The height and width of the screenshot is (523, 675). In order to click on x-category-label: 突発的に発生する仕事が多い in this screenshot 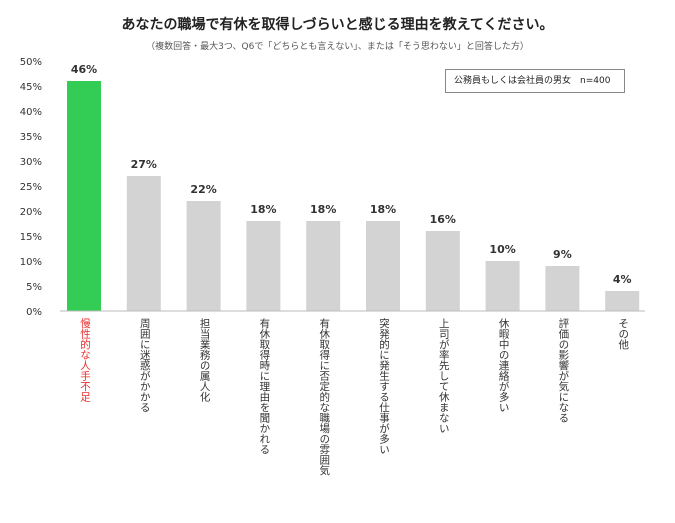, I will do `click(384, 386)`.